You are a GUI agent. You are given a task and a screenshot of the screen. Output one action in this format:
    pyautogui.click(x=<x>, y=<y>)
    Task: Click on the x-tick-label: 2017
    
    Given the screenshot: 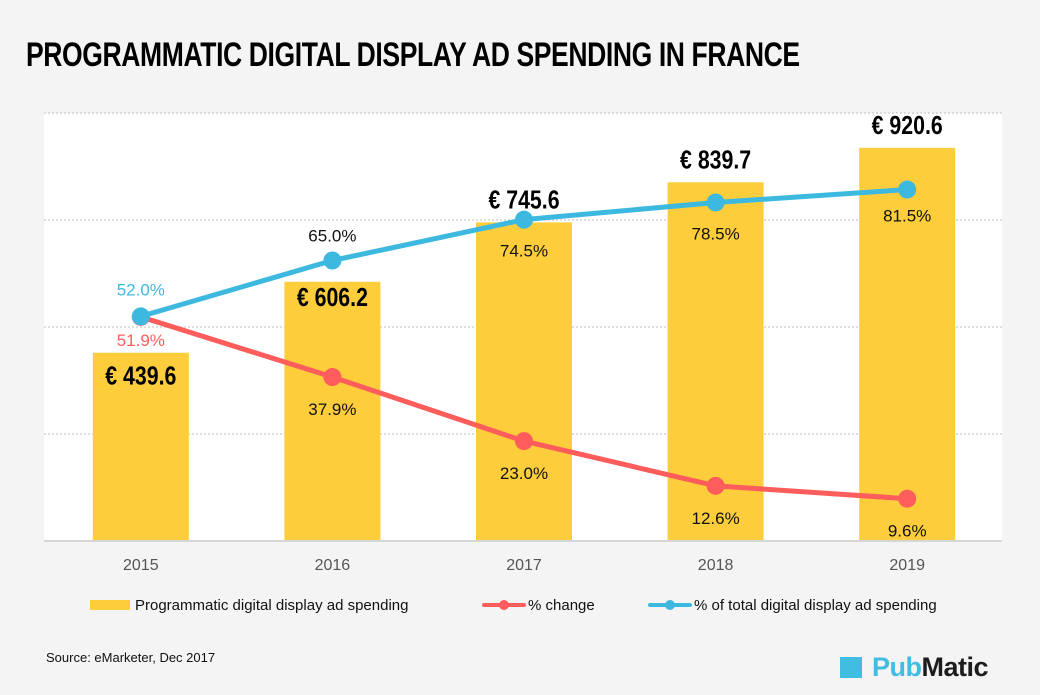 What is the action you would take?
    pyautogui.click(x=524, y=565)
    